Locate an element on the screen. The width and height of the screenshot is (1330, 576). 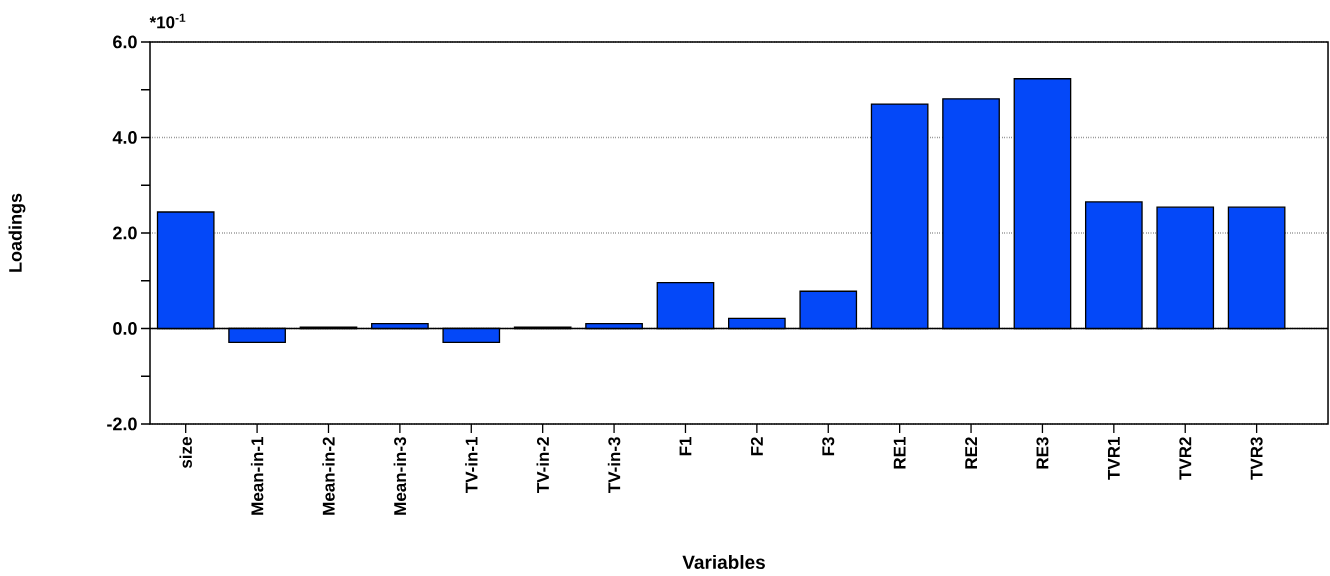
x-tick-label: Mean-in-1 is located at coordinates (257, 476).